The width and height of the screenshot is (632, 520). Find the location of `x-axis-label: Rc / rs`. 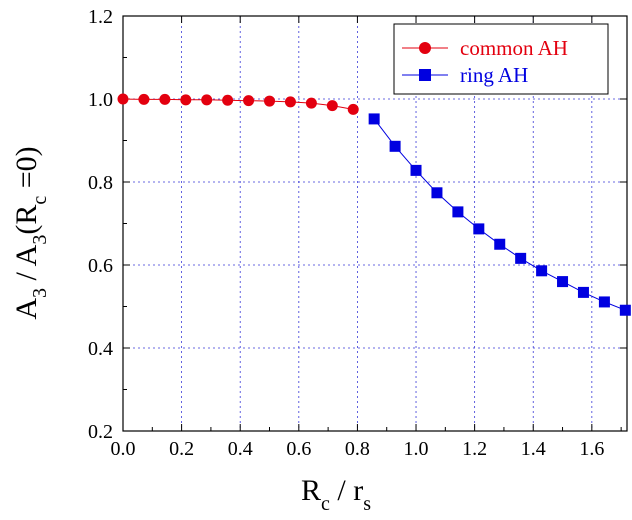

x-axis-label: Rc / rs is located at coordinates (336, 494).